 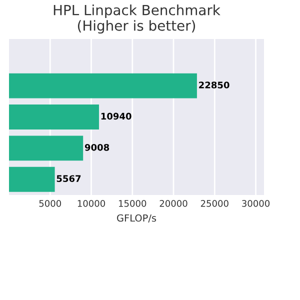 What do you see at coordinates (132, 203) in the screenshot?
I see `x-tick-label: 15000` at bounding box center [132, 203].